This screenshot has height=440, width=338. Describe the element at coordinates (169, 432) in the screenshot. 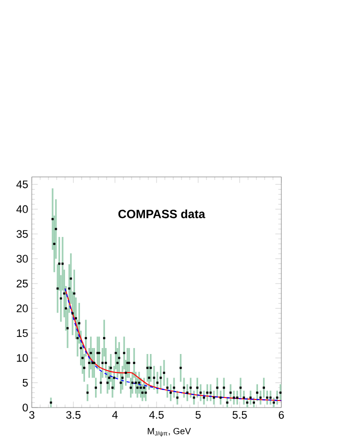

I see `x-axis-title: M$_{J/ψπ}$, GeV` at that location.